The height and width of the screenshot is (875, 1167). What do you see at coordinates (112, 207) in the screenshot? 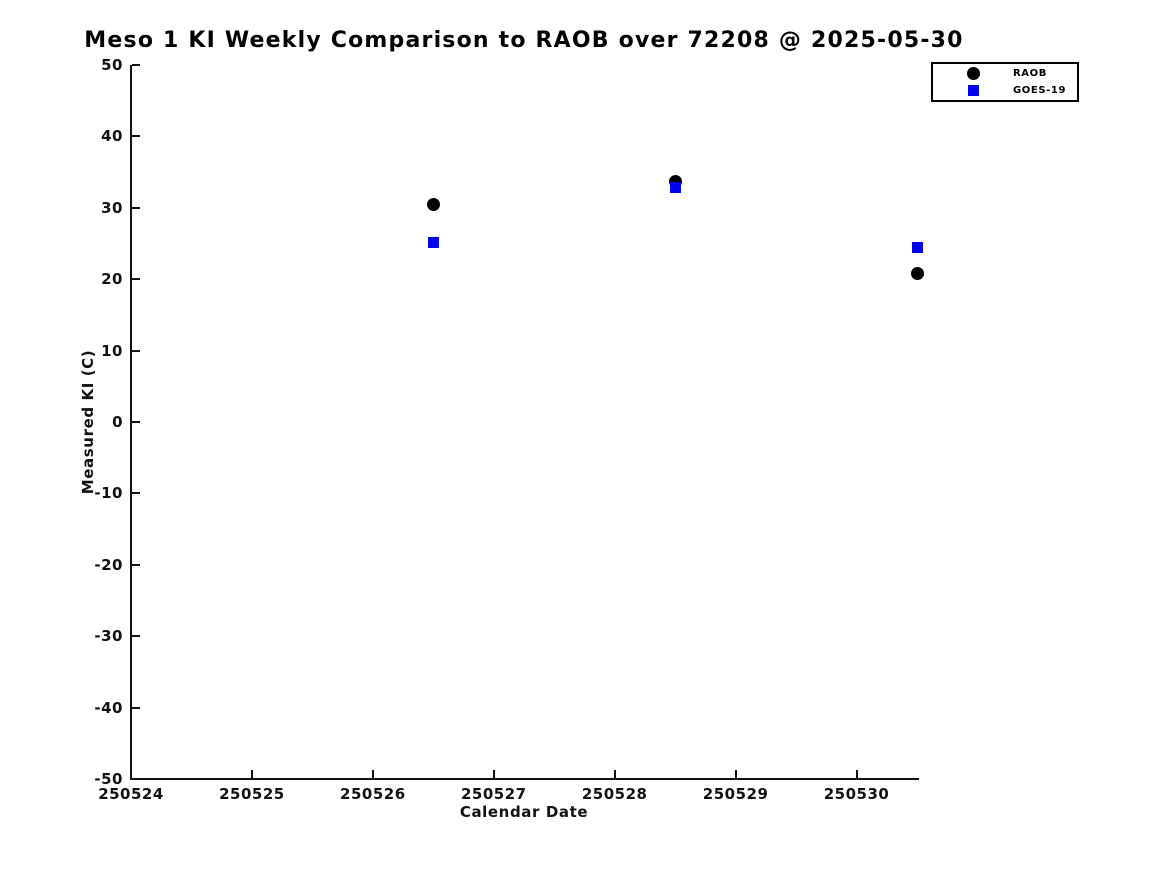
I see `y-tick-label: 30` at bounding box center [112, 207].